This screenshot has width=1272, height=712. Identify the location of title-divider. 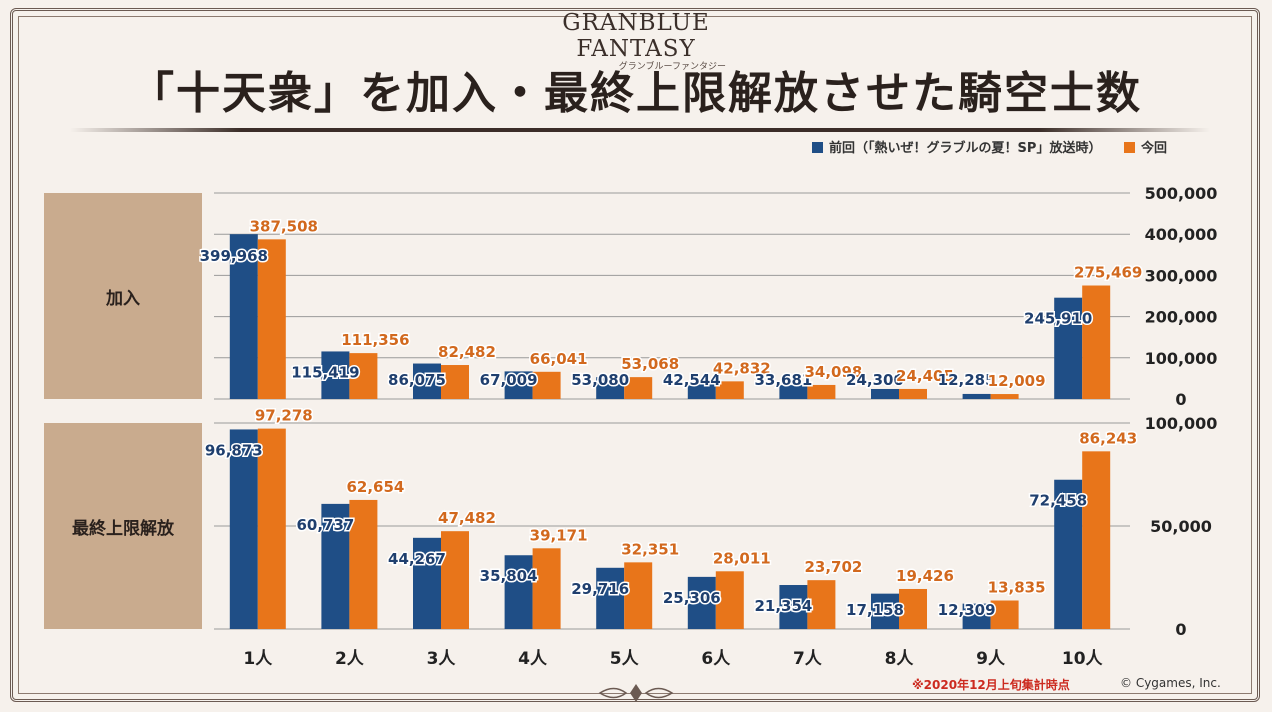
(640, 130).